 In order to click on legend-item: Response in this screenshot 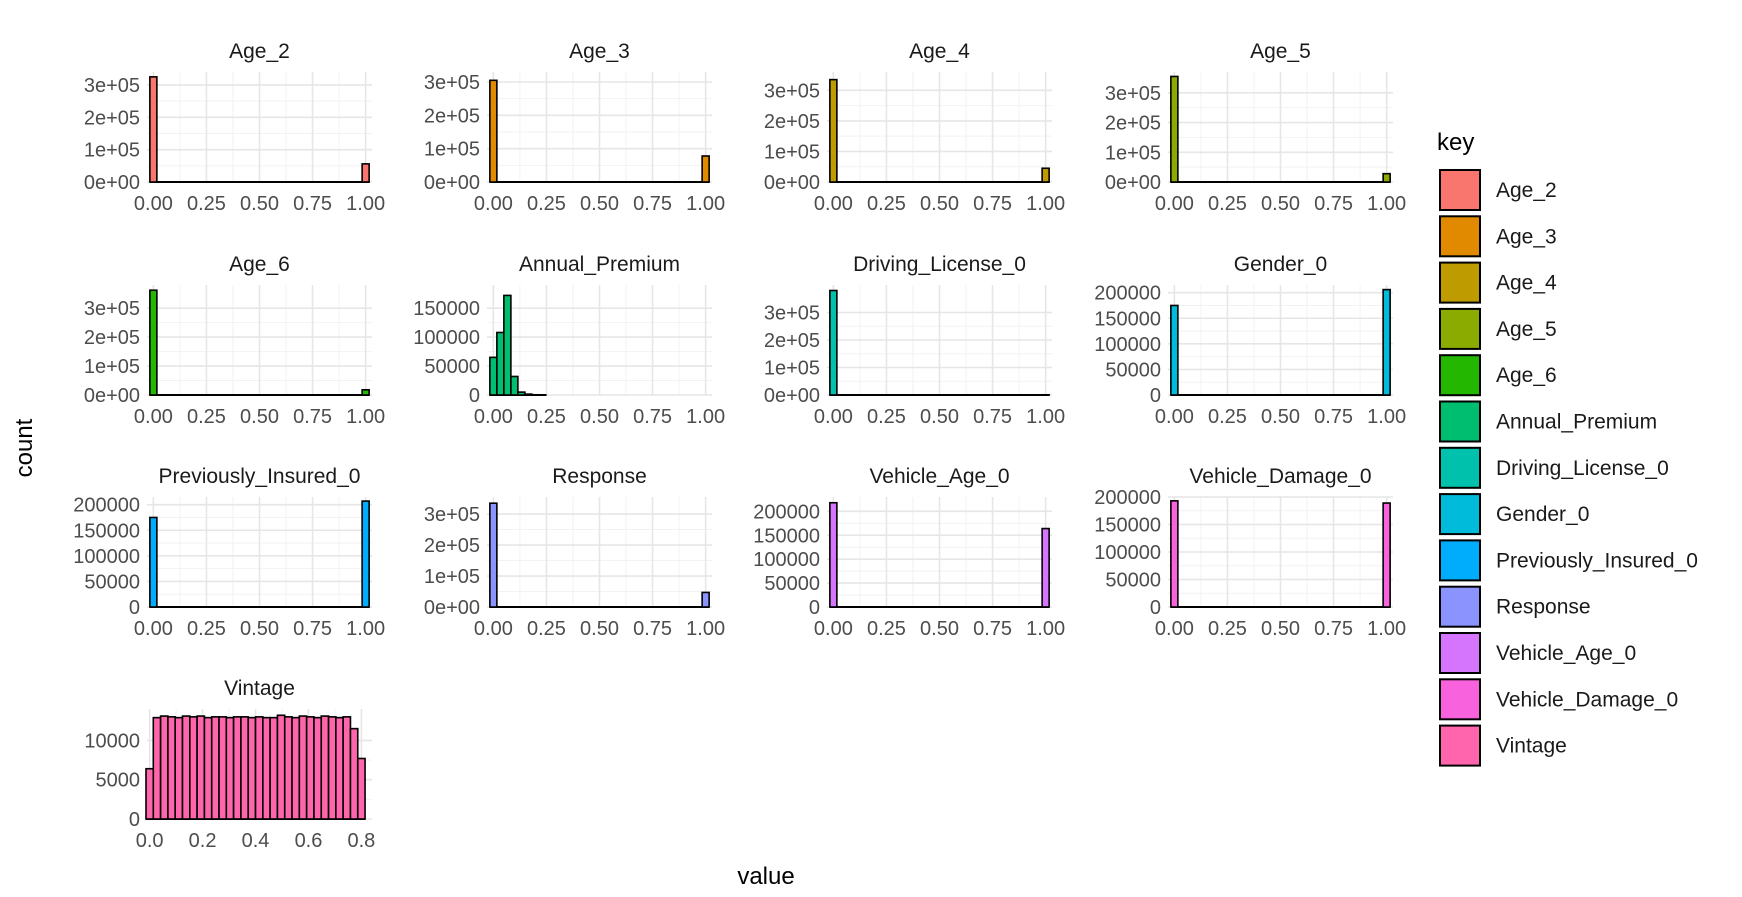, I will do `click(1515, 606)`.